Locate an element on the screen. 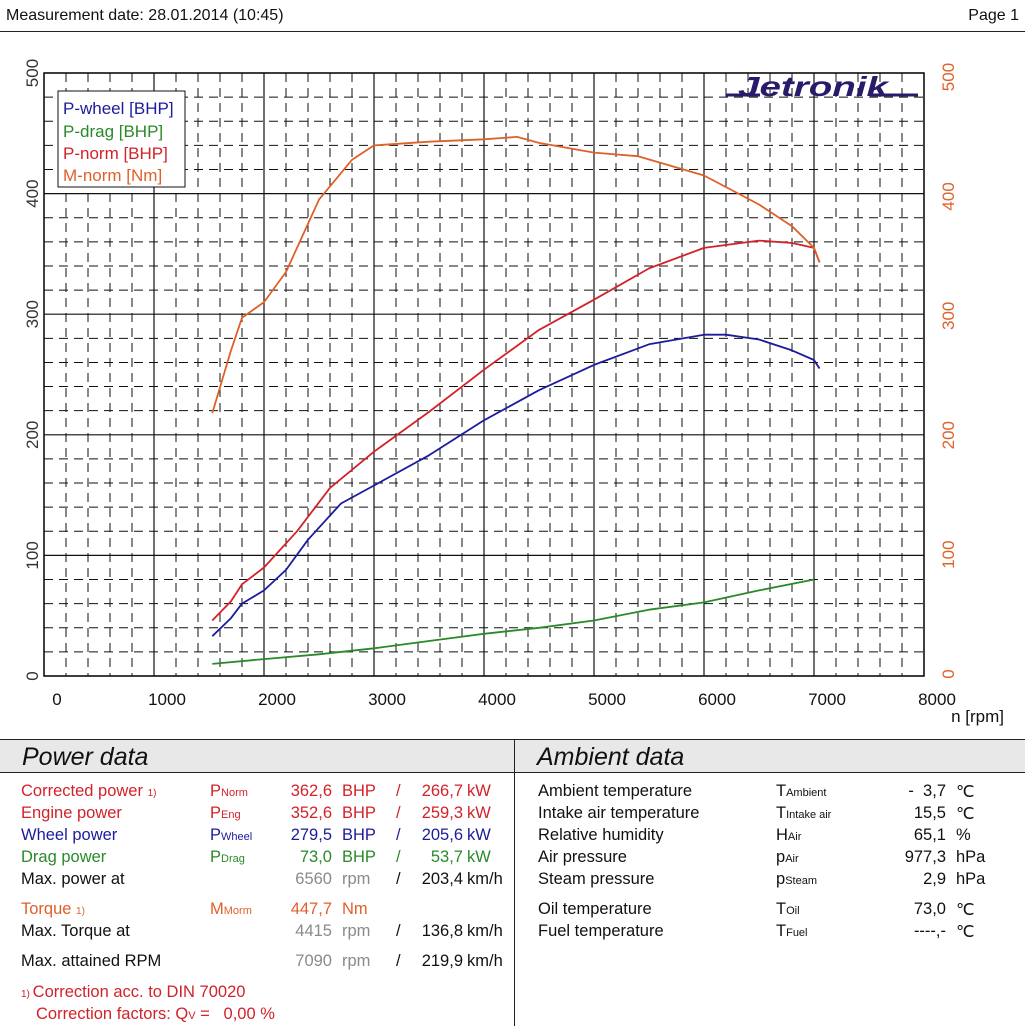 This screenshot has width=1025, height=1027. y-right-tick-label: 100 is located at coordinates (948, 554).